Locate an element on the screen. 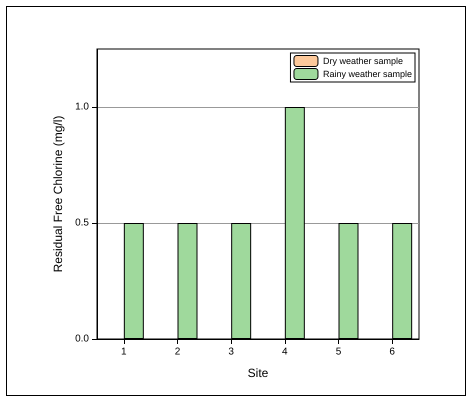 The height and width of the screenshot is (404, 474). x-tick-label: 4 is located at coordinates (285, 352).